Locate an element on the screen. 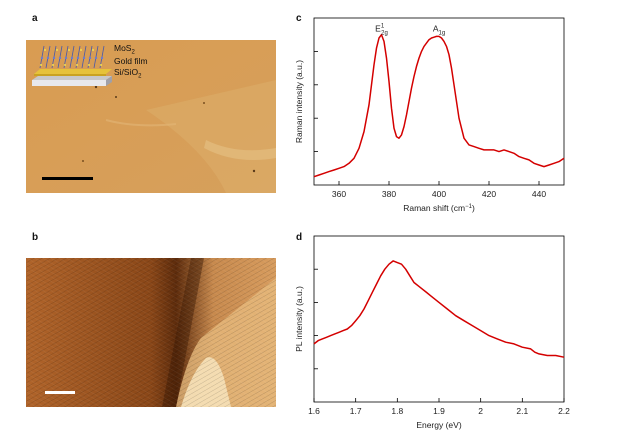 The image size is (627, 437). x-tick-label: 2.1 is located at coordinates (522, 411).